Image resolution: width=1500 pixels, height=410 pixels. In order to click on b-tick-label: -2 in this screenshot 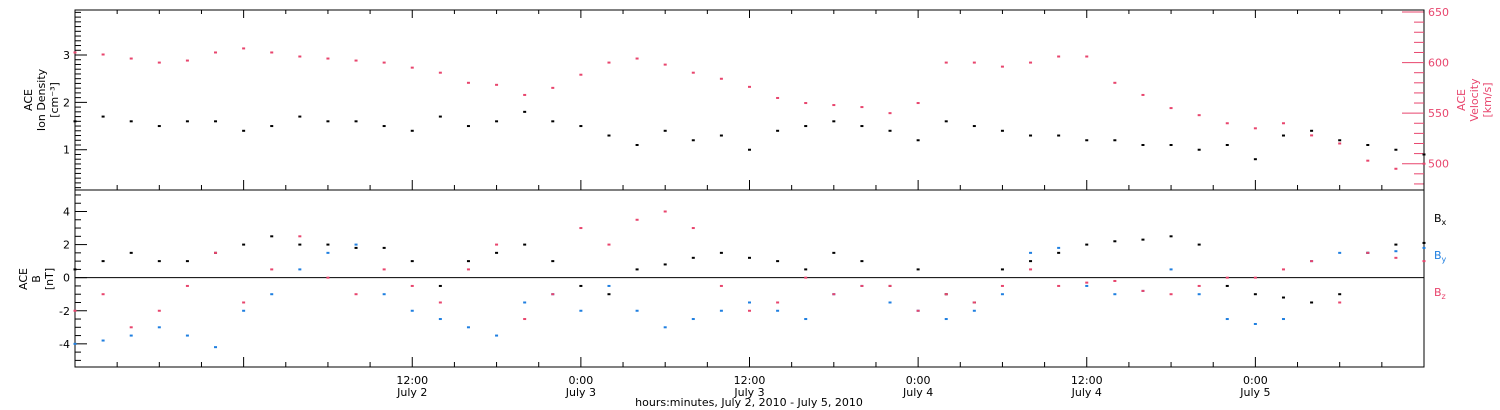, I will do `click(64, 311)`.